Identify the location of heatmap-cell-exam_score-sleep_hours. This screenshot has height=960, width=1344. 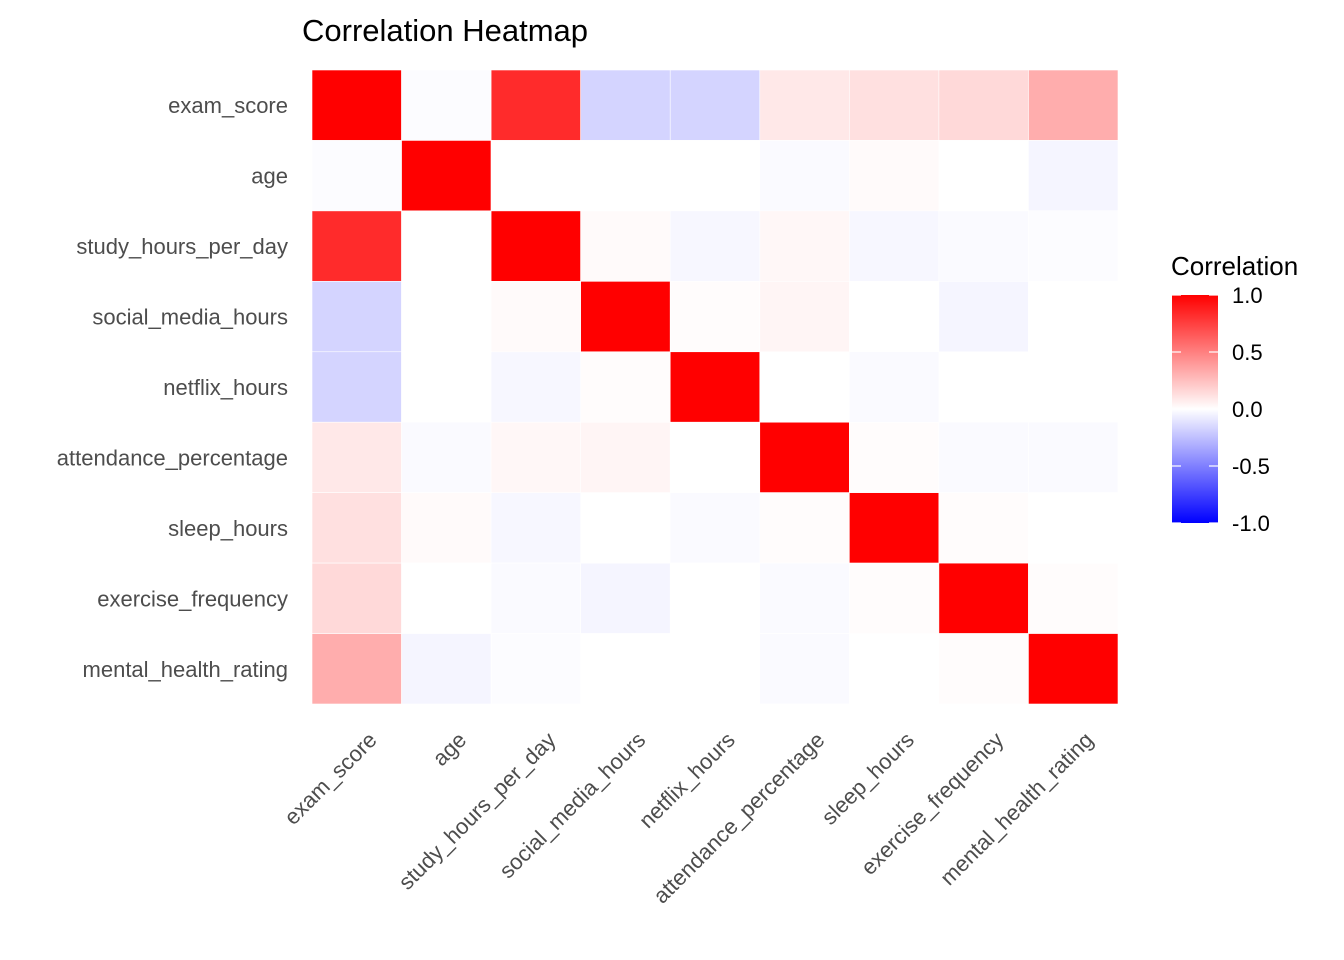
(894, 105).